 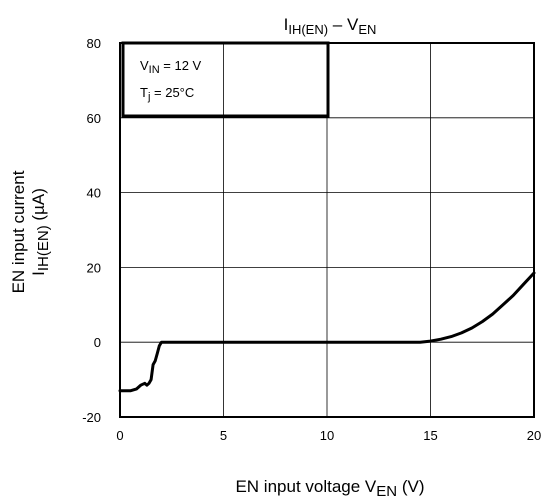 What do you see at coordinates (330, 26) in the screenshot?
I see `chart-title: IIH(EN) – VEN` at bounding box center [330, 26].